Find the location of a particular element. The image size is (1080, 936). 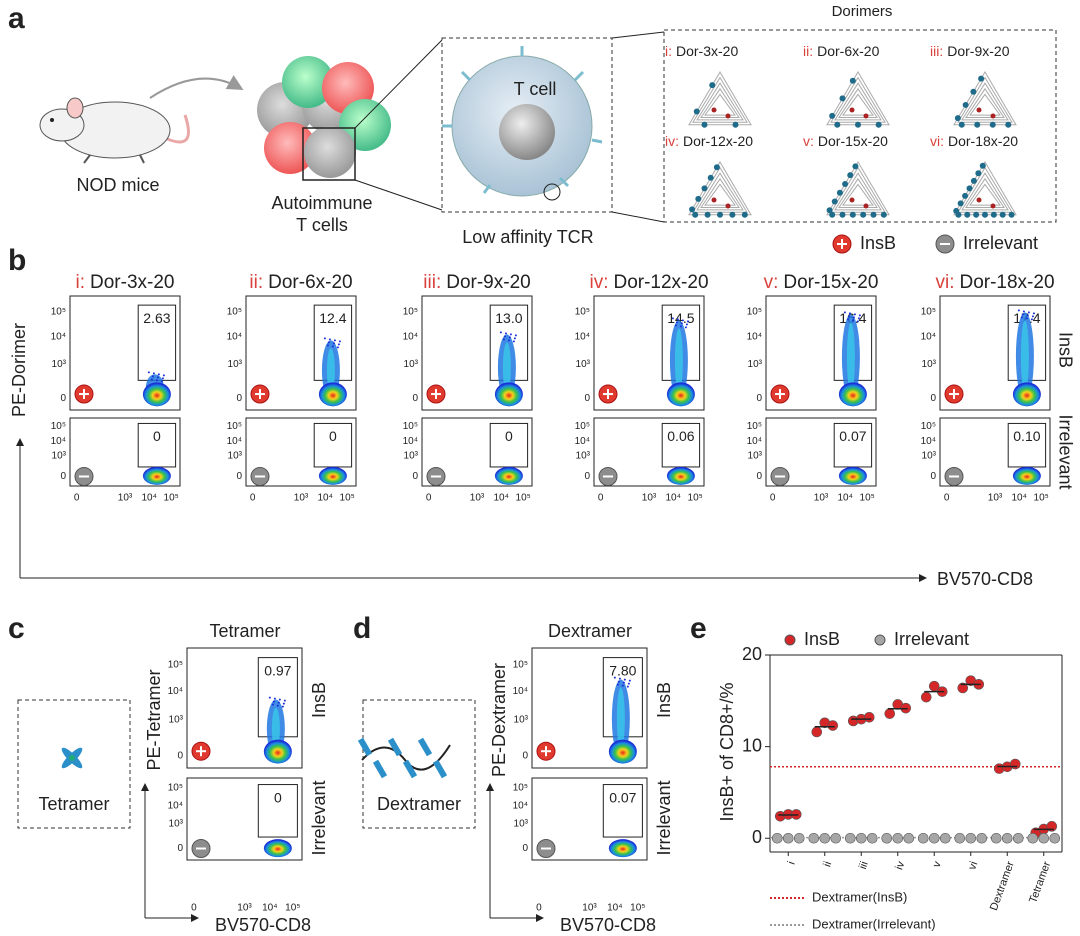

label: Autoimmune is located at coordinates (321, 203).